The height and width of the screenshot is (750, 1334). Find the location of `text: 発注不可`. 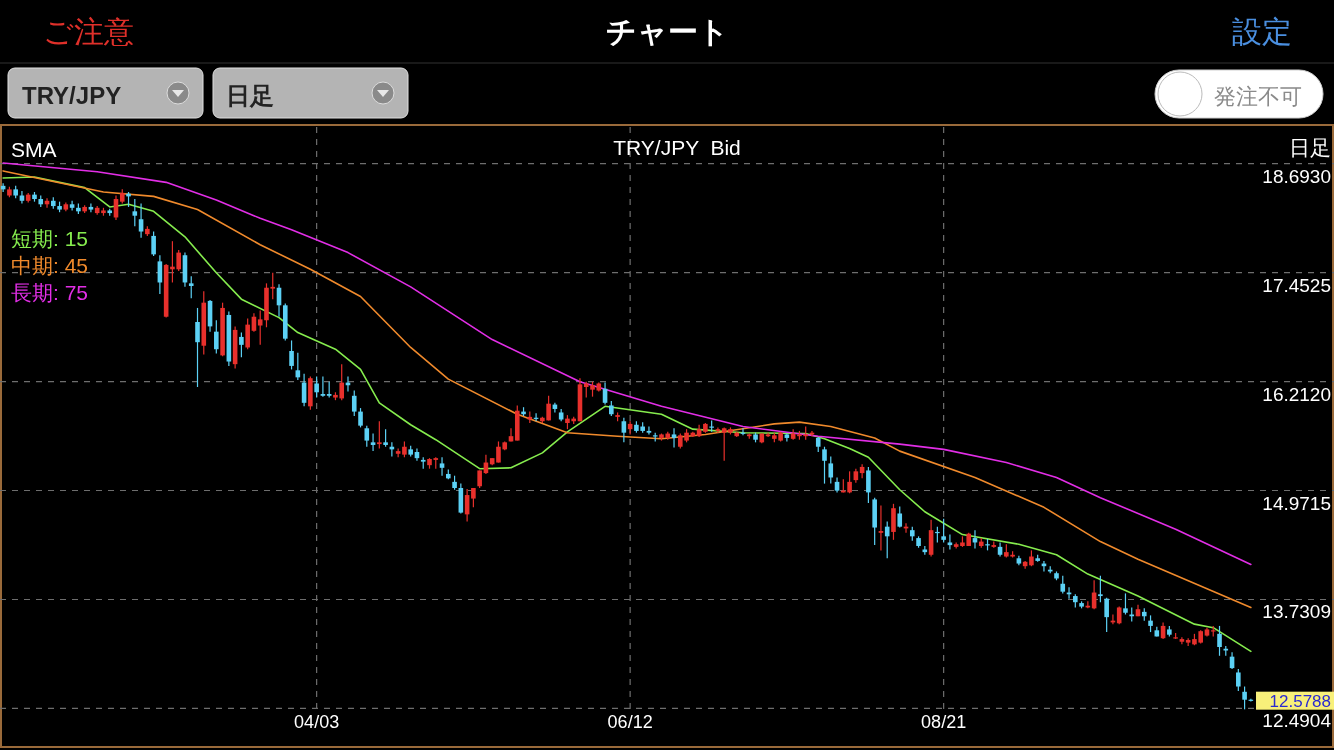

text: 発注不可 is located at coordinates (1258, 96).